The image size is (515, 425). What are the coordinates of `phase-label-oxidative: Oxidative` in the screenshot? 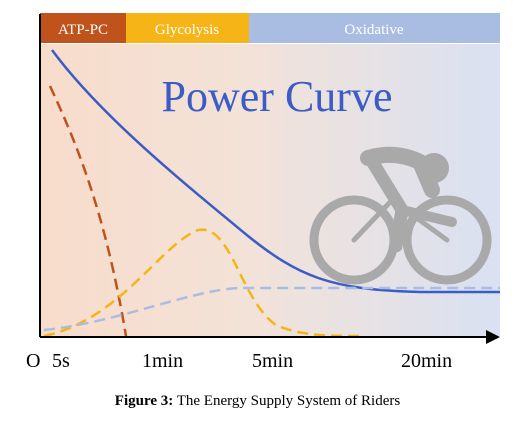 It's located at (373, 30).